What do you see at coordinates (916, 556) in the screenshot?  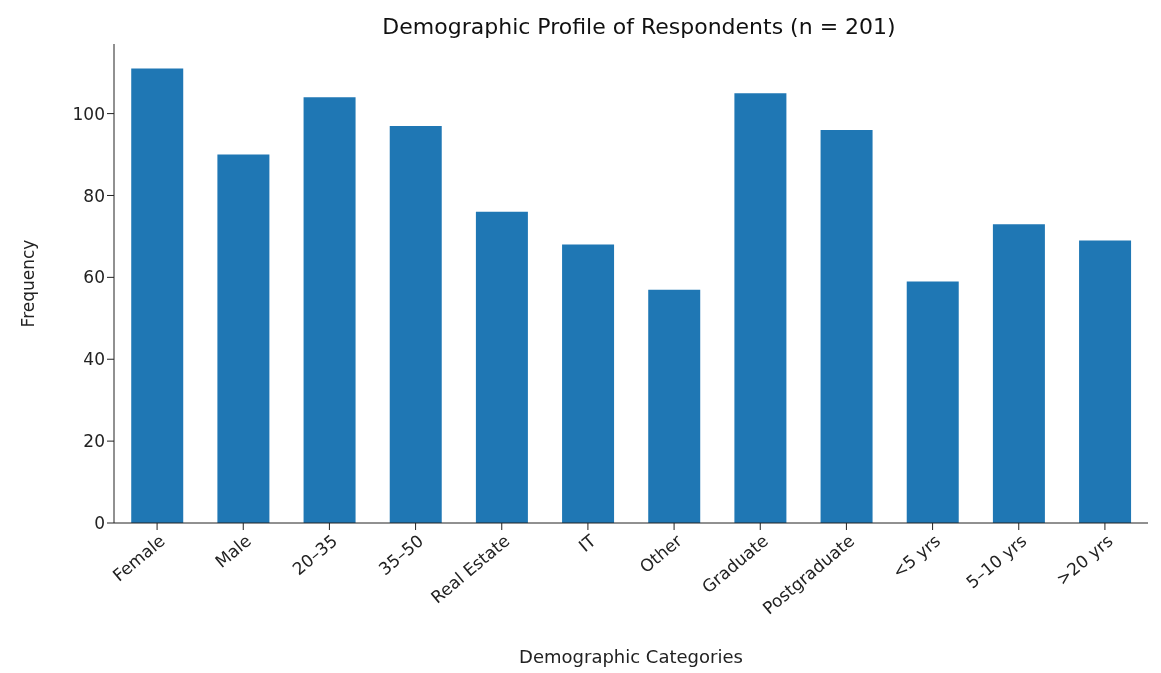 I see `x-tick-label: <5 yrs` at bounding box center [916, 556].